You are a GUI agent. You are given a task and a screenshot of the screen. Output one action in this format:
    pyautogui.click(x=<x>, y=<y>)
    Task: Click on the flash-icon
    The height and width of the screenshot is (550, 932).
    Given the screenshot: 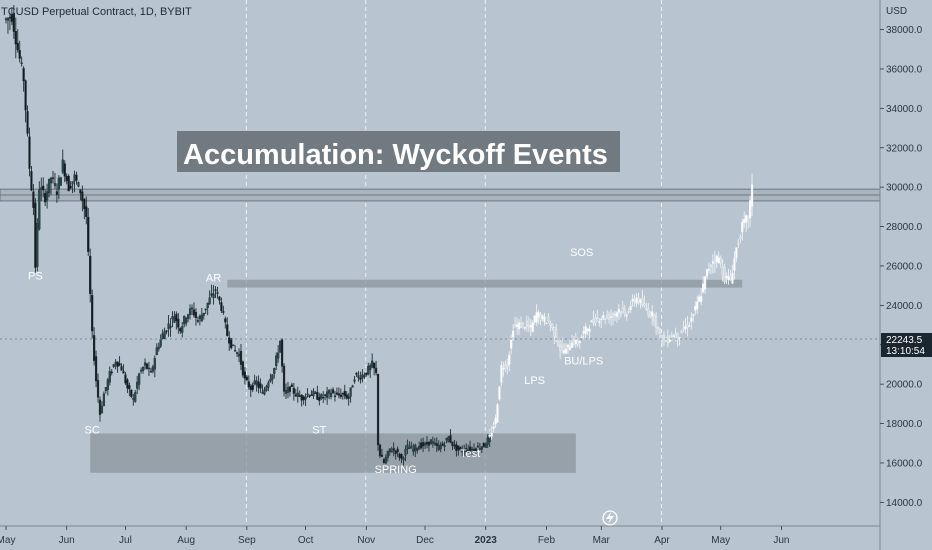 What is the action you would take?
    pyautogui.click(x=610, y=518)
    